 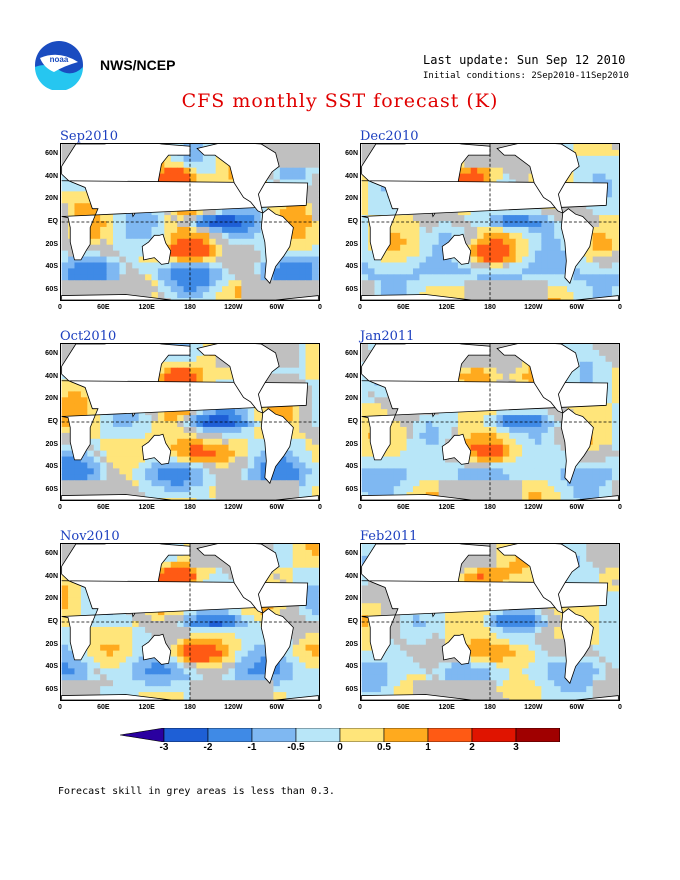 I want to click on panel-title: Nov2010, so click(x=90, y=536).